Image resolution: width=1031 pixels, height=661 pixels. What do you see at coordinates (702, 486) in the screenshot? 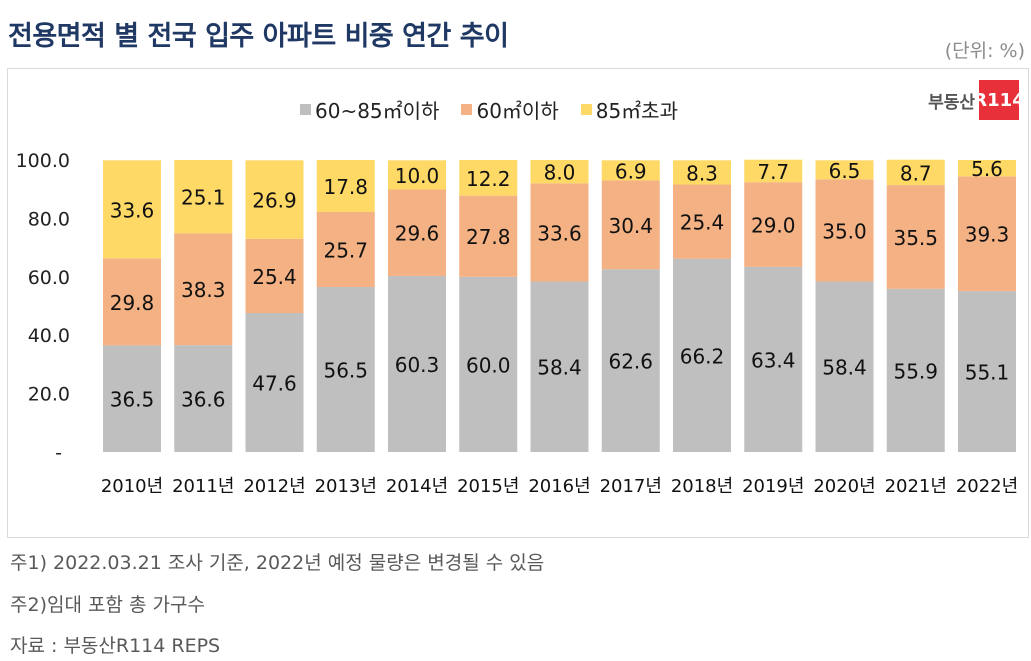
I see `x-tick-label: 2018년` at bounding box center [702, 486].